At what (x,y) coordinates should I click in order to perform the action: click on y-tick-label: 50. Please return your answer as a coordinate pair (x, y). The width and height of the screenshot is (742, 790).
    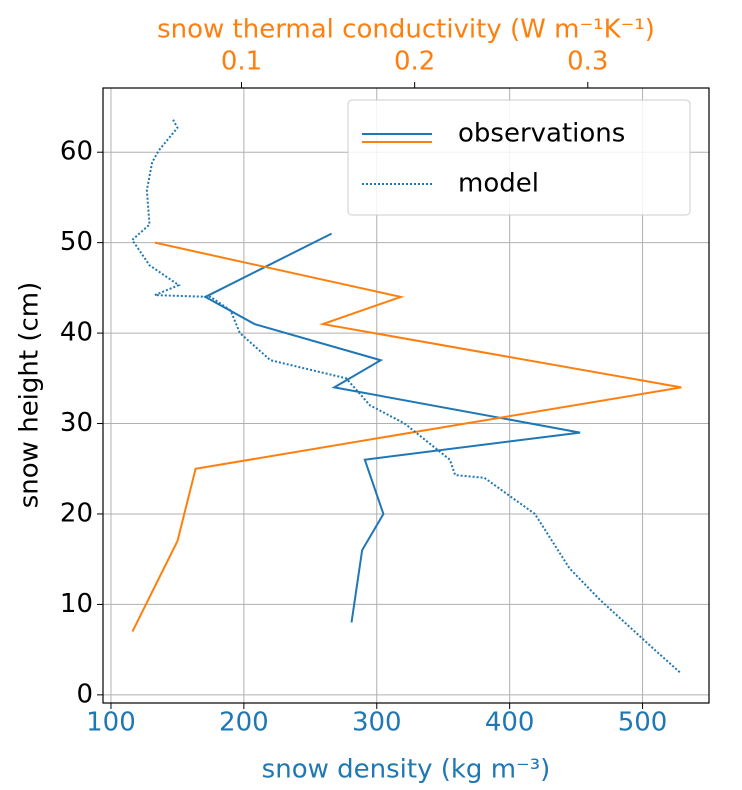
    Looking at the image, I should click on (76, 242).